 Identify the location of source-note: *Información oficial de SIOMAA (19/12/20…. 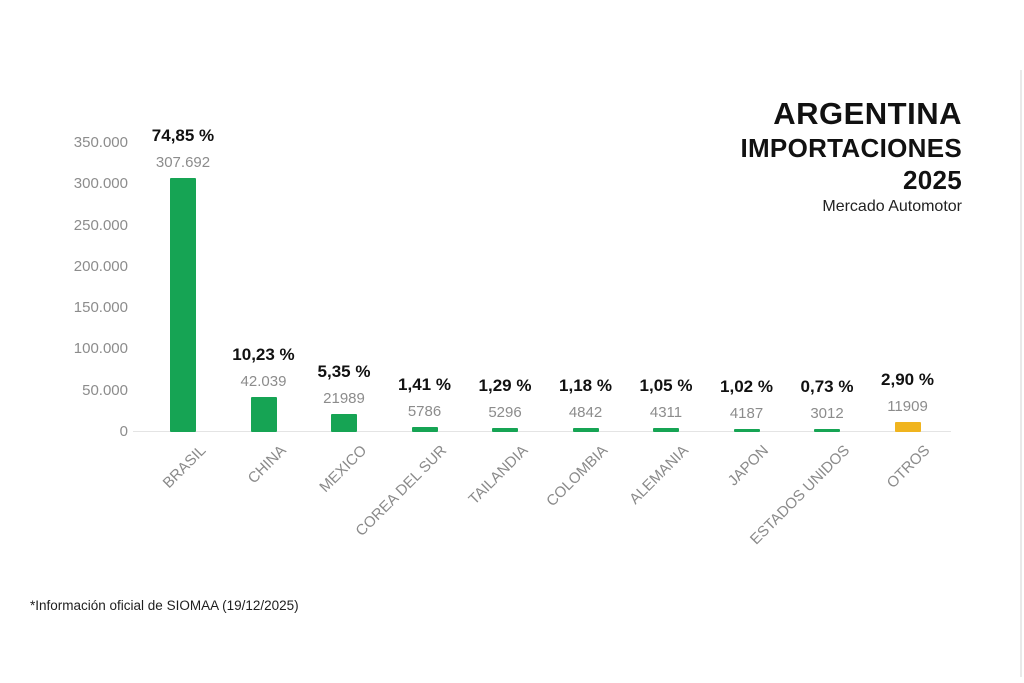
(164, 605).